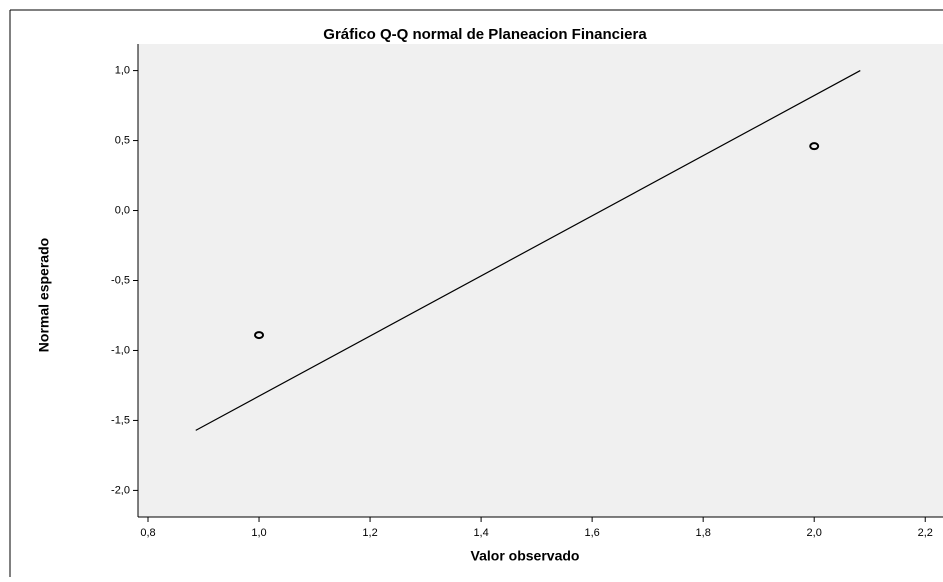 Image resolution: width=943 pixels, height=582 pixels. I want to click on x-tick-label: 1,0, so click(258, 533).